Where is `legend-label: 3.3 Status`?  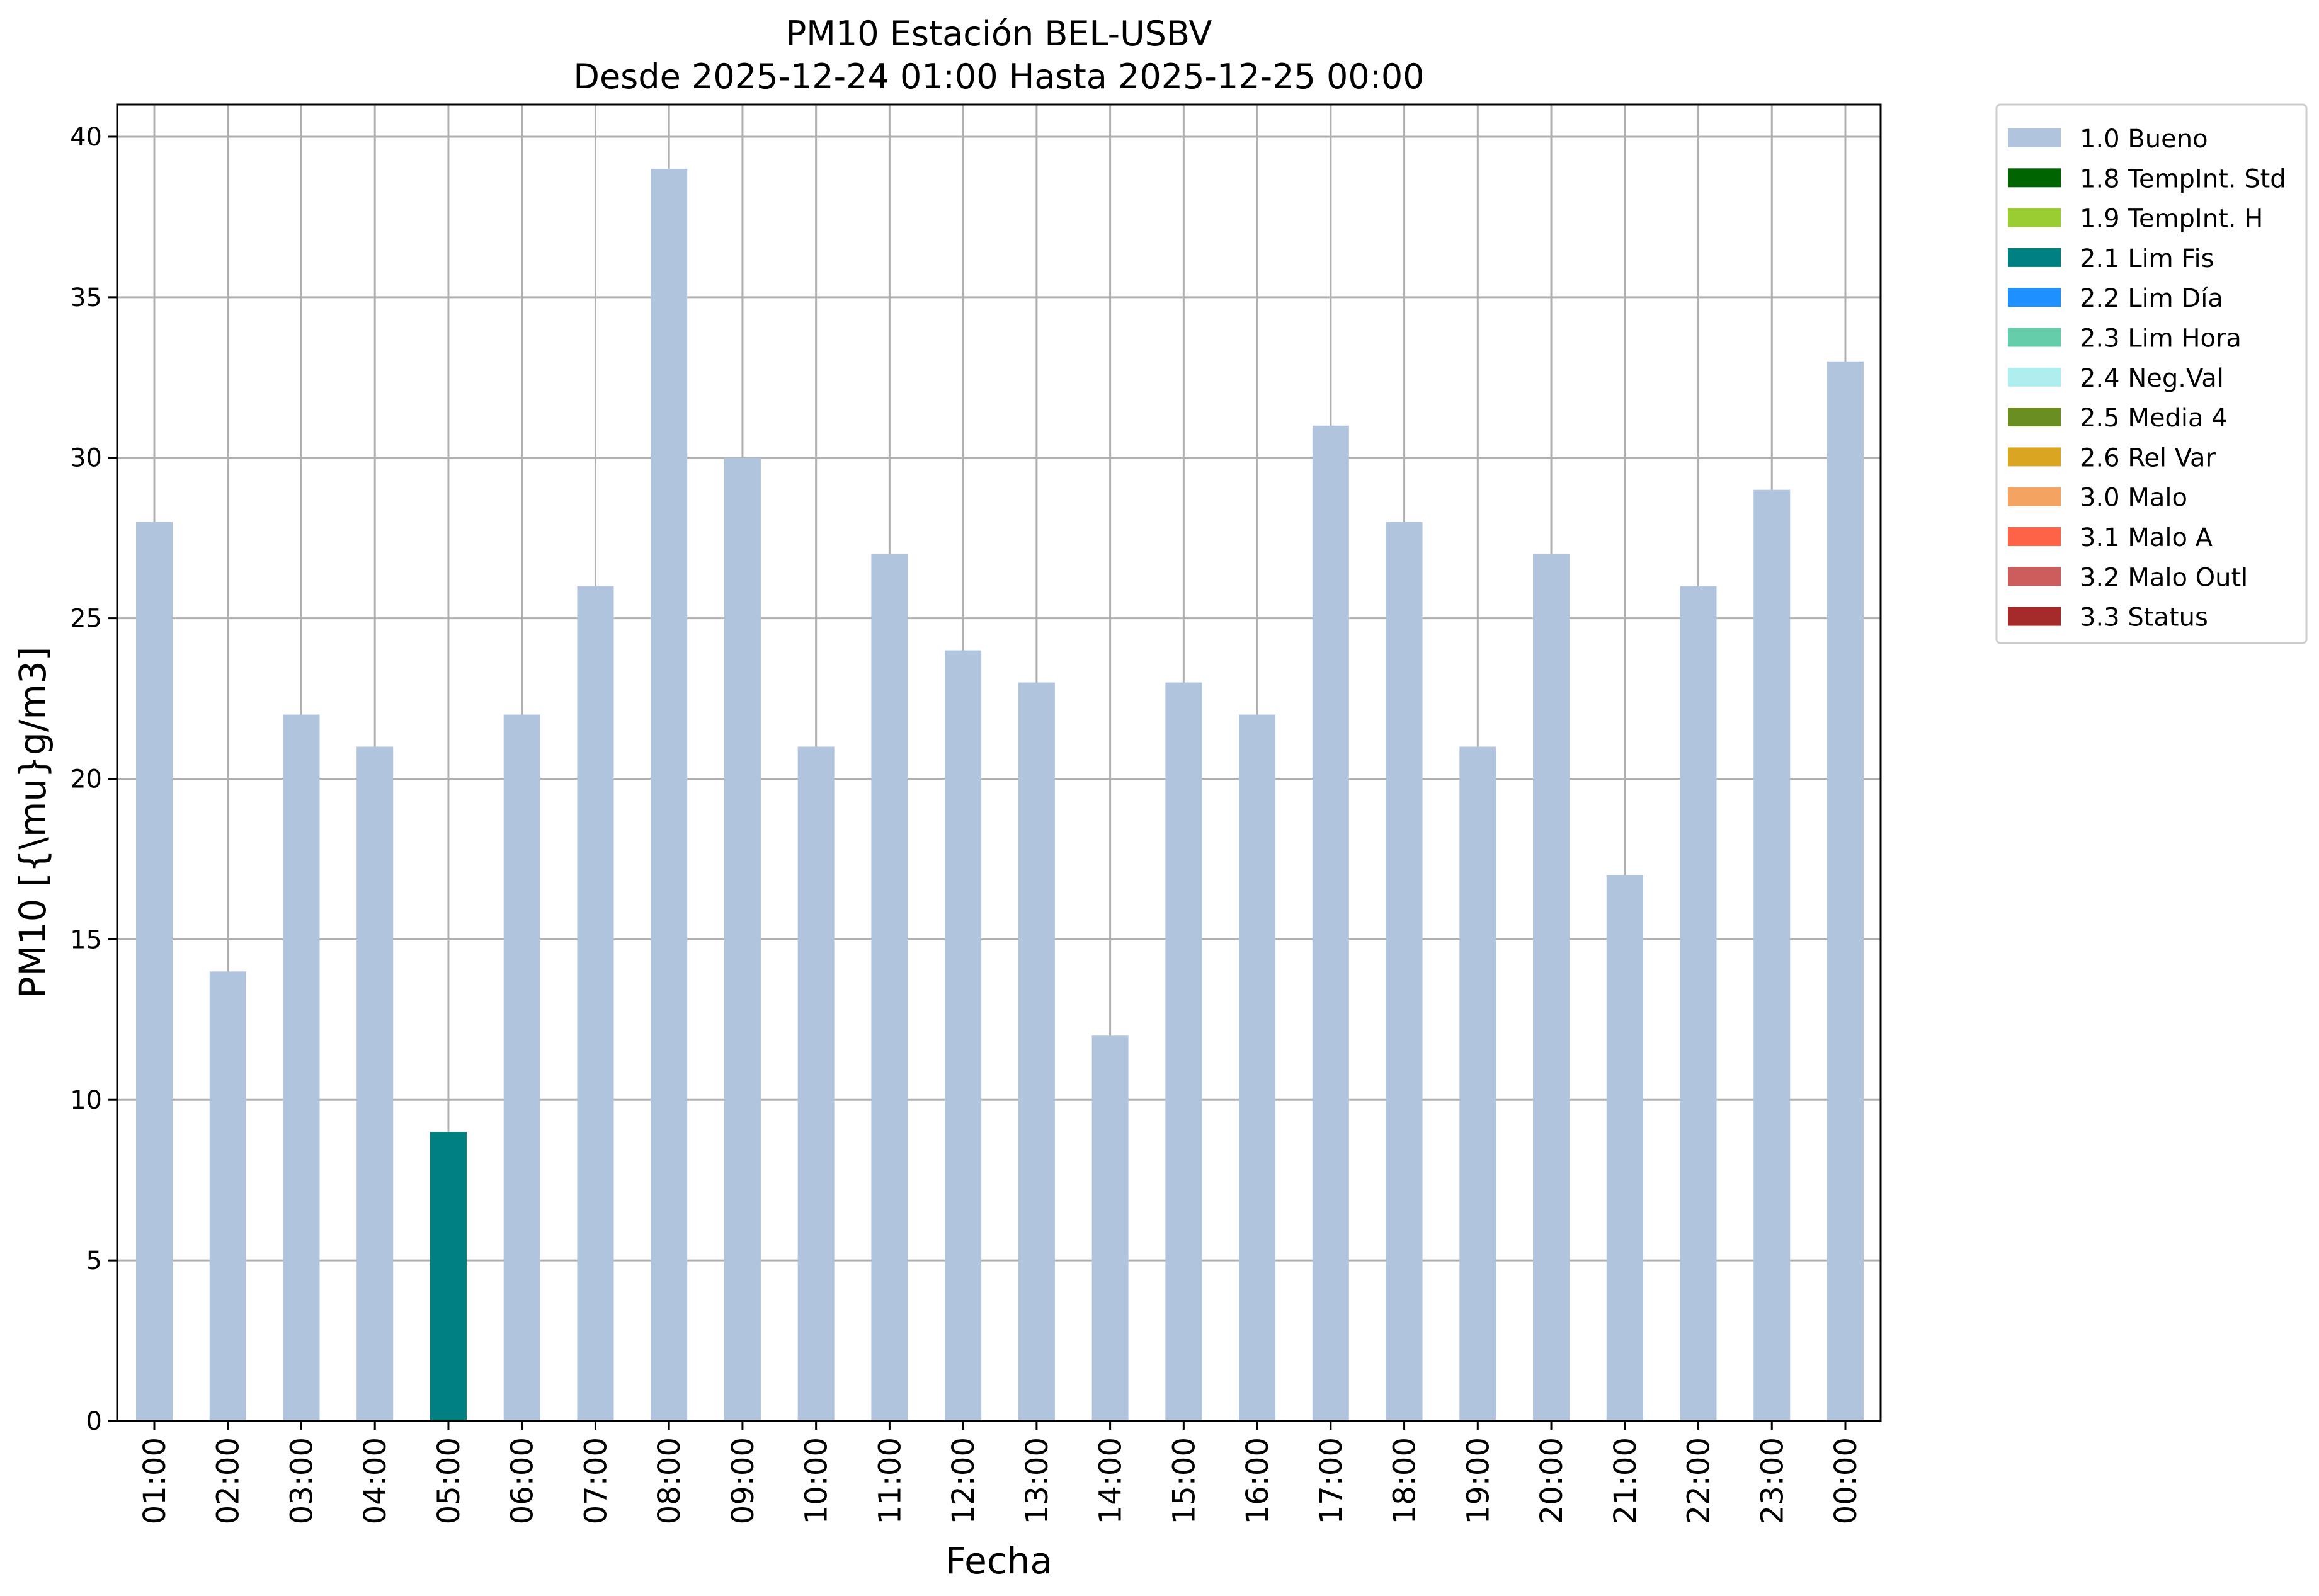 legend-label: 3.3 Status is located at coordinates (2144, 617).